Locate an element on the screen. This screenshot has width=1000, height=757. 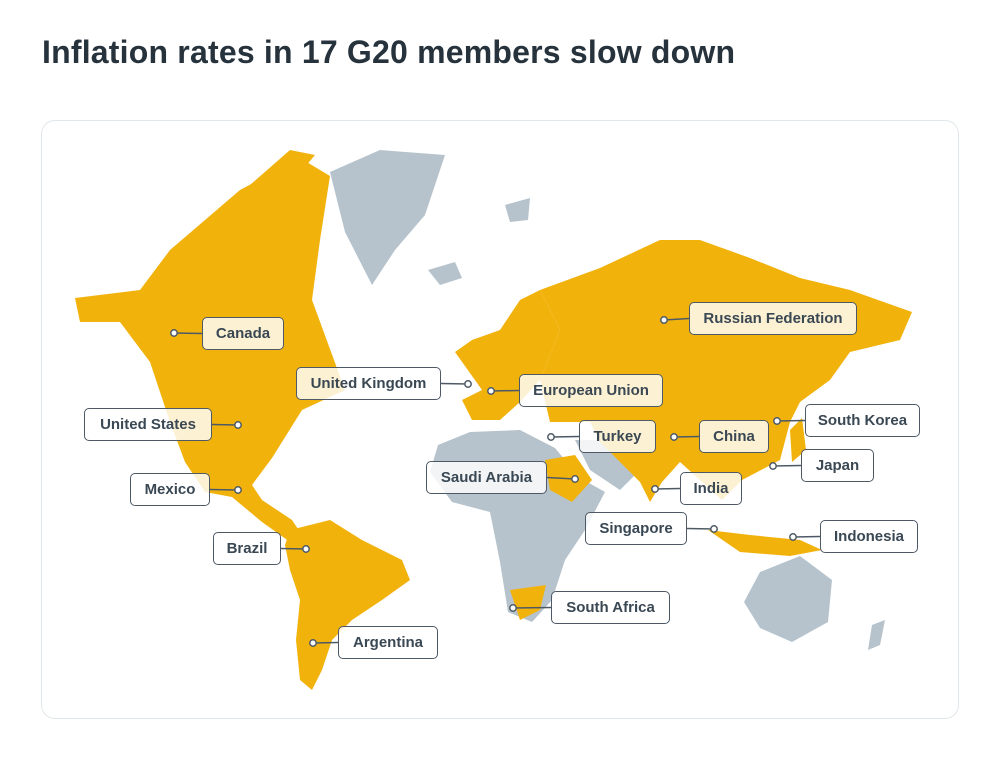
label-mexico: Mexico is located at coordinates (170, 489).